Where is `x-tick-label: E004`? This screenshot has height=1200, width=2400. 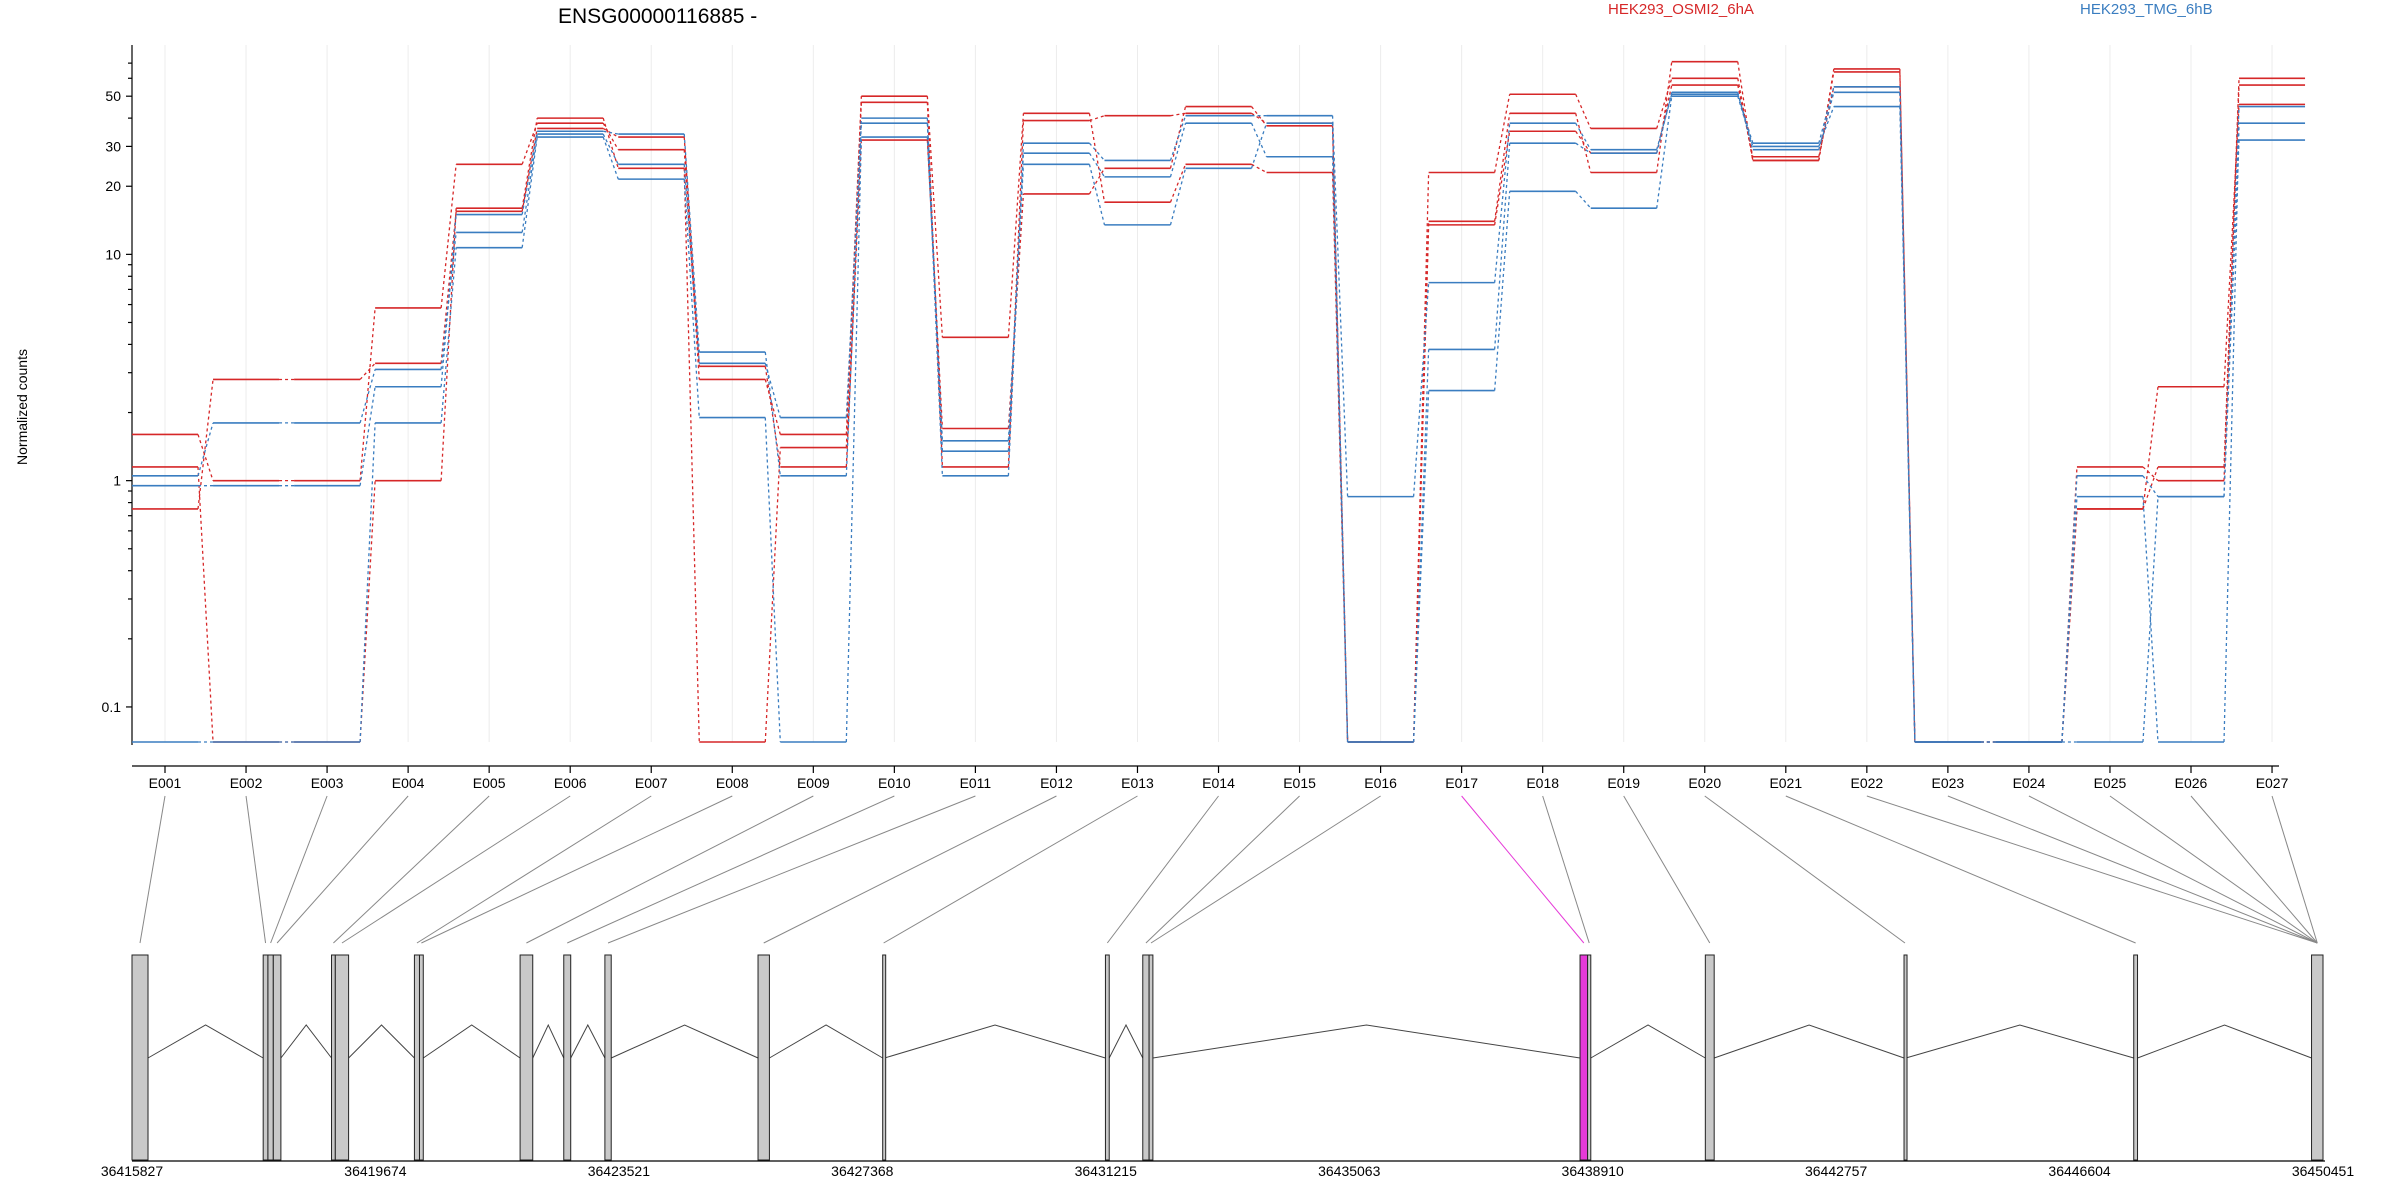 x-tick-label: E004 is located at coordinates (408, 783).